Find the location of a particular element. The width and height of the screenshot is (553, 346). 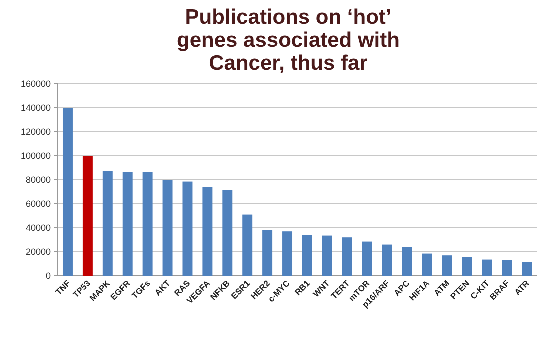

y-tick-label: 160000 is located at coordinates (35, 84).